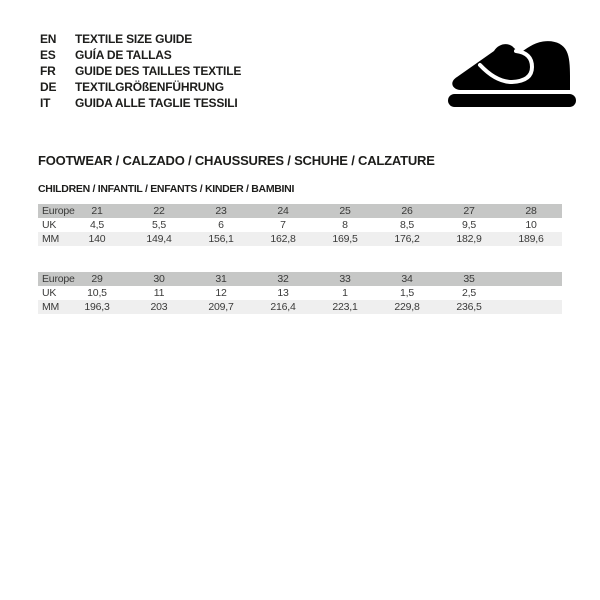 This screenshot has width=600, height=600. I want to click on size-cell: 169,5, so click(345, 239).